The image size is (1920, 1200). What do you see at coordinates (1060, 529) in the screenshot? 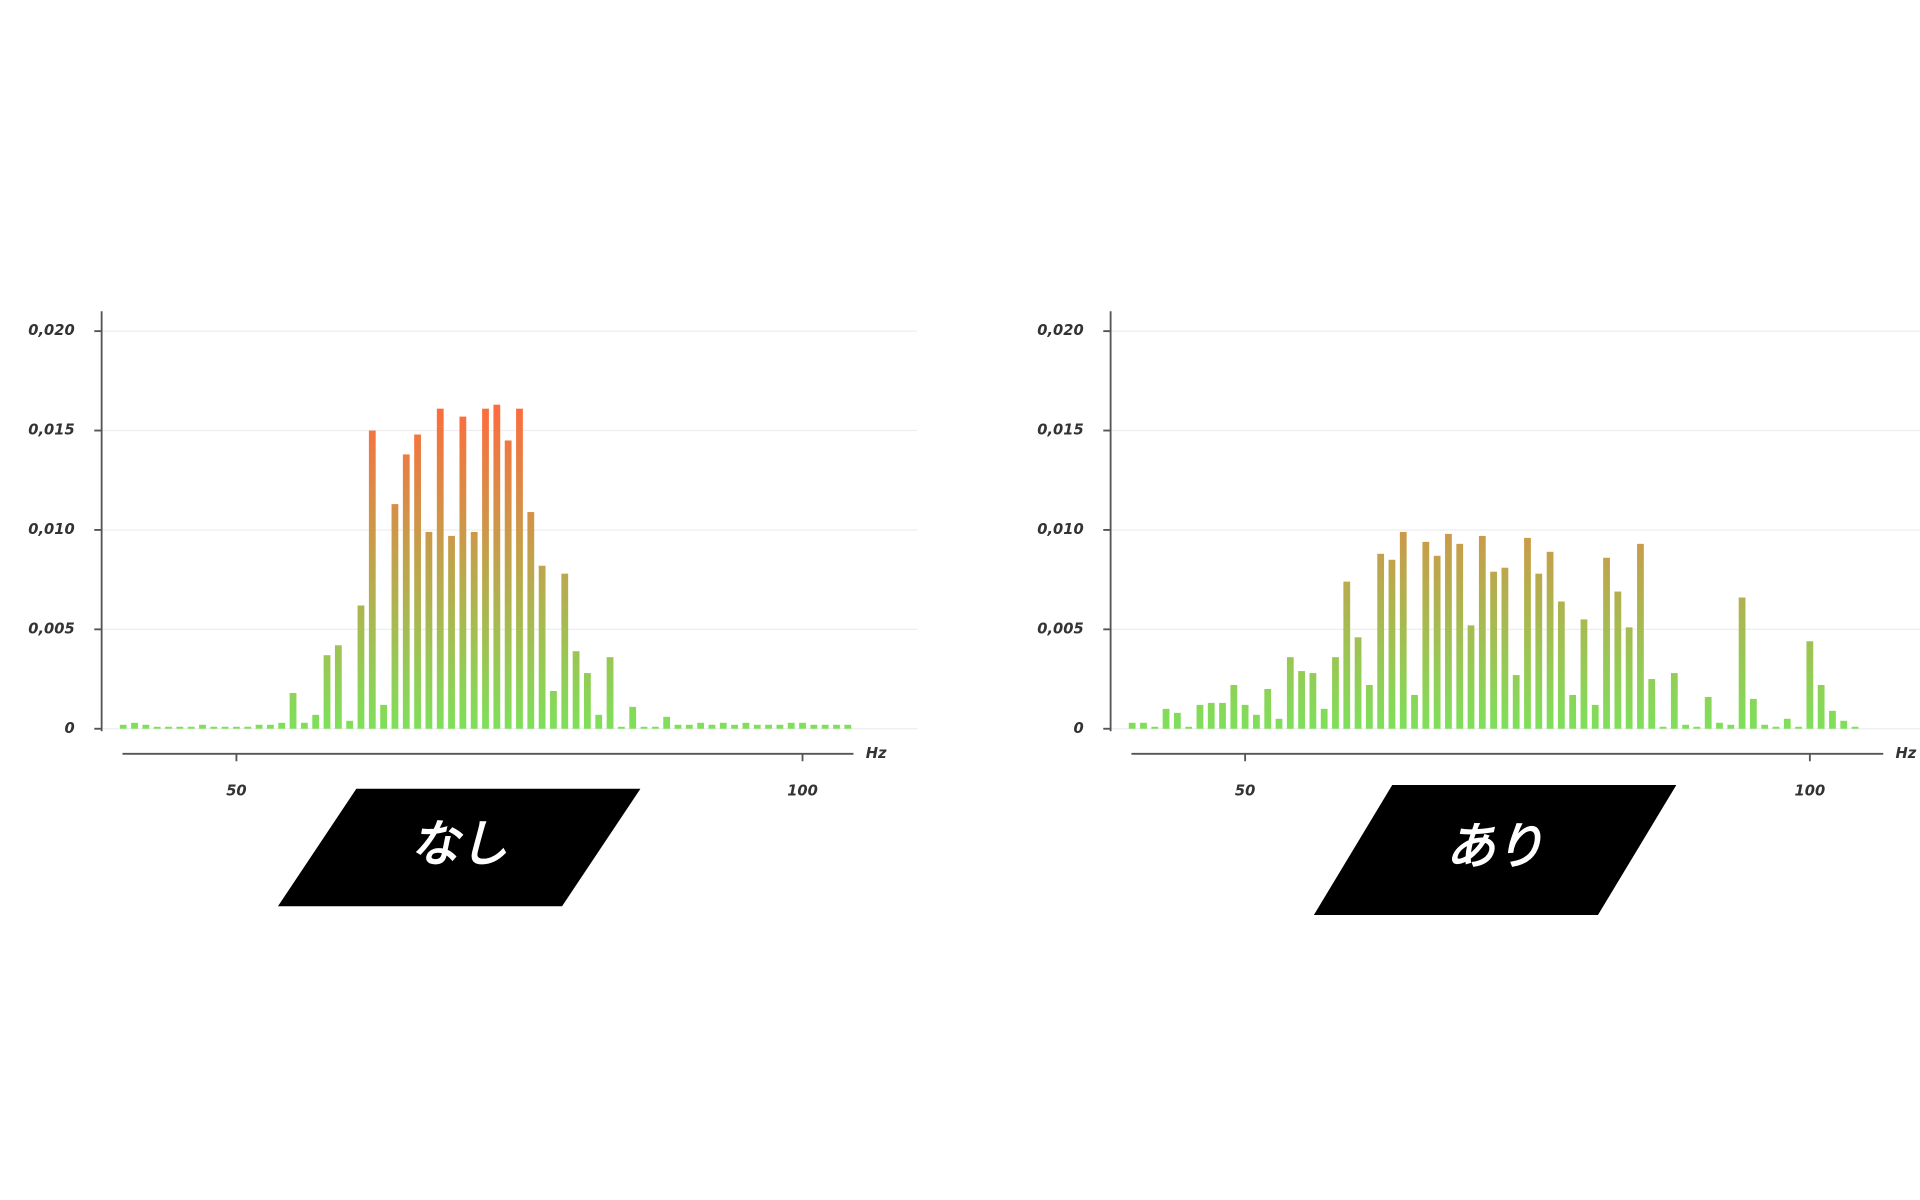
I see `y-tick-label: 0,010` at bounding box center [1060, 529].